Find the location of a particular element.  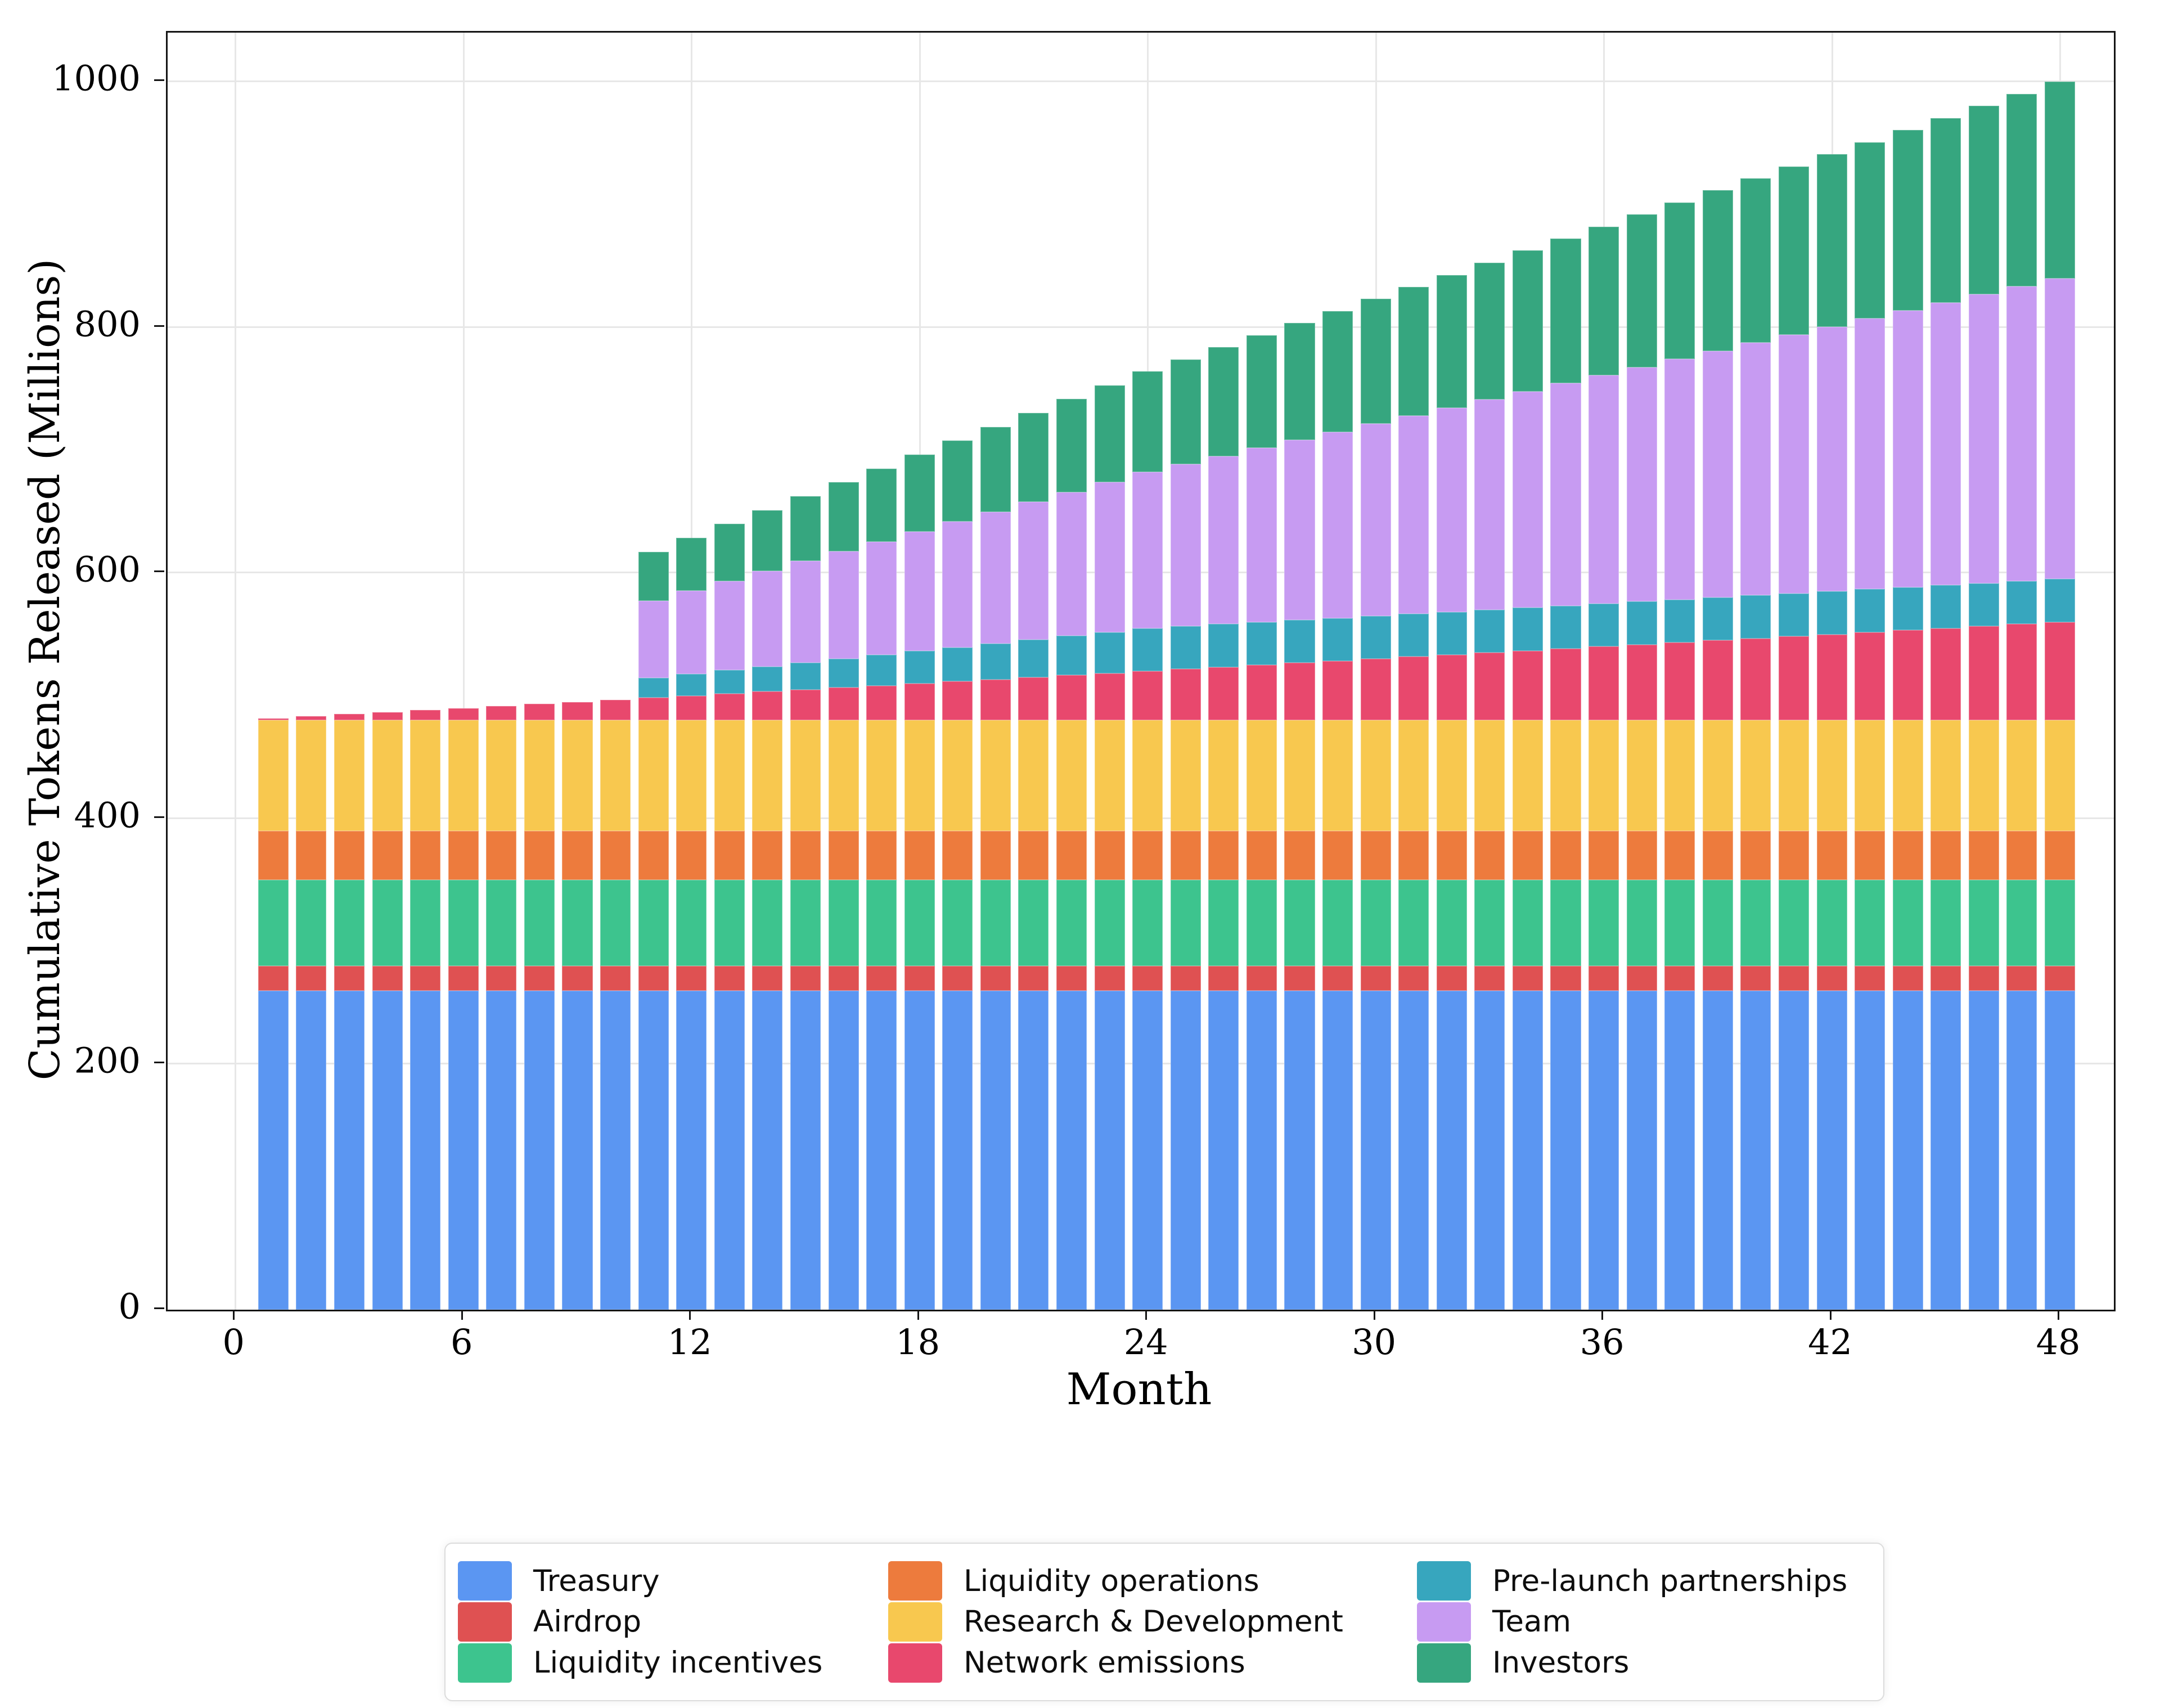

bar-segment-treasury-m2 is located at coordinates (311, 1150).